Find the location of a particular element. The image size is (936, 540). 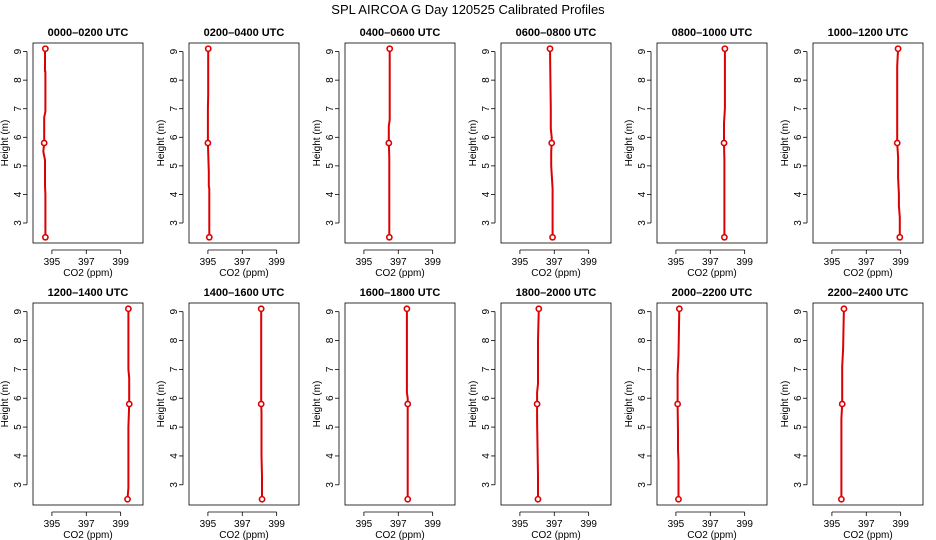

panel-title: 2200–2400 UTC is located at coordinates (868, 293).